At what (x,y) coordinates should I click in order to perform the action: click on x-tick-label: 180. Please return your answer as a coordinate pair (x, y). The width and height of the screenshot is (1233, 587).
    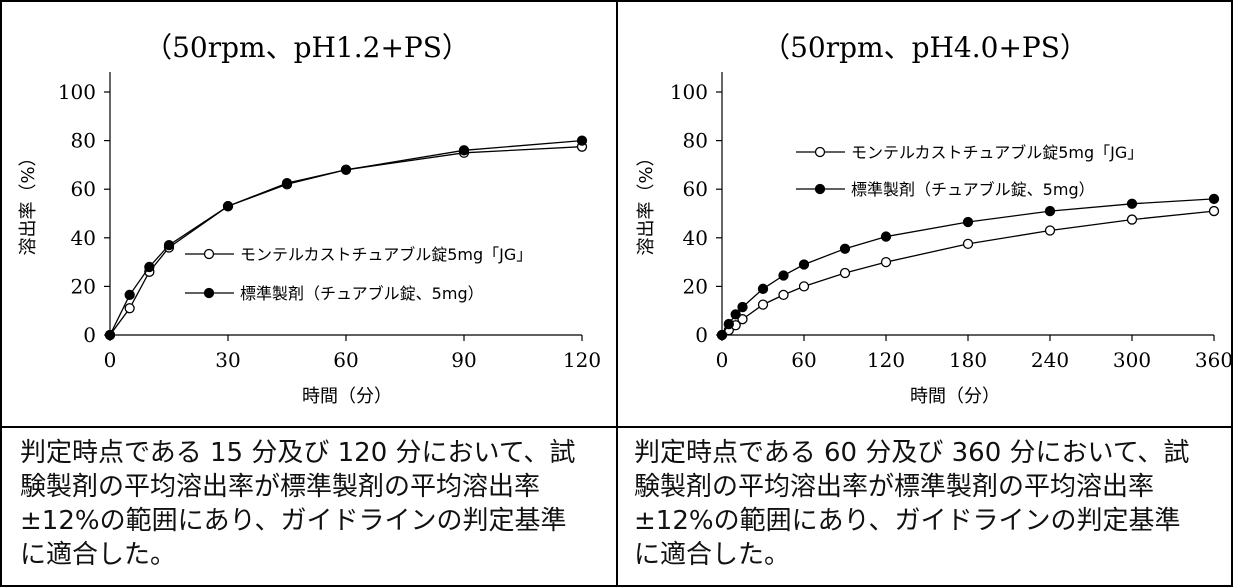
    Looking at the image, I should click on (968, 360).